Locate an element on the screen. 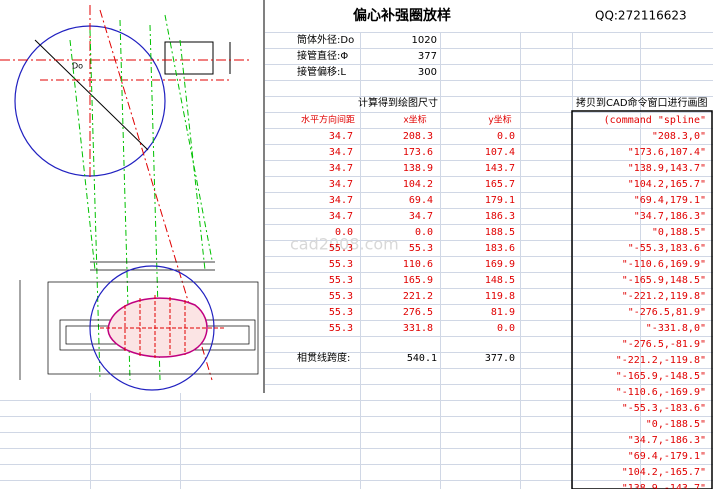 The height and width of the screenshot is (489, 713). cad-line: "-55.3,-183.6" is located at coordinates (664, 408).